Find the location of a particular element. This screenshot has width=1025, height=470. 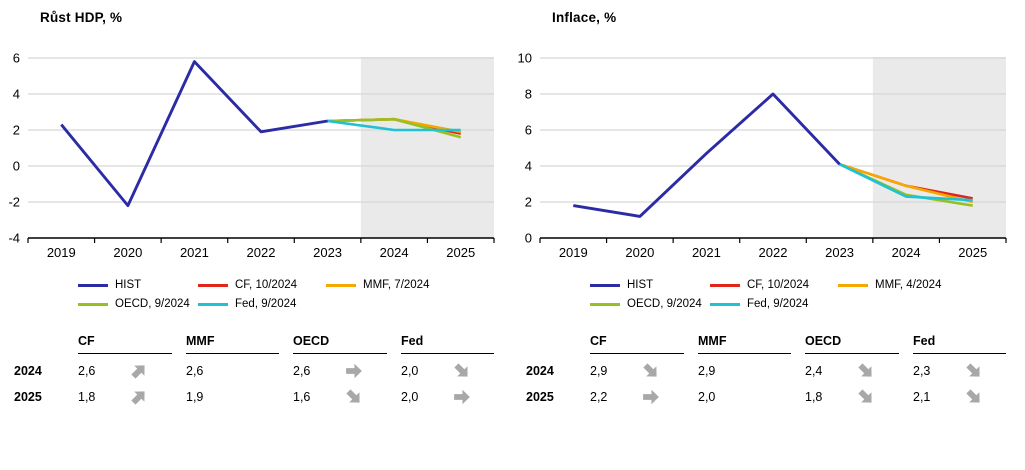

forecast-value: 1,9 is located at coordinates (195, 397).